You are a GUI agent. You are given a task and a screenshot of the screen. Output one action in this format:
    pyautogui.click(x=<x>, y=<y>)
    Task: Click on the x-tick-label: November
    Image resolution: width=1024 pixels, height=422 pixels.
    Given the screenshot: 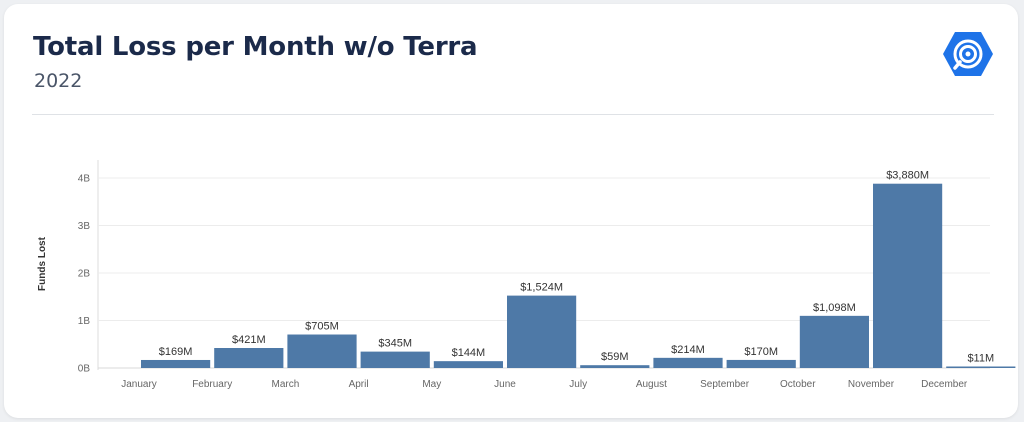 What is the action you would take?
    pyautogui.click(x=871, y=384)
    